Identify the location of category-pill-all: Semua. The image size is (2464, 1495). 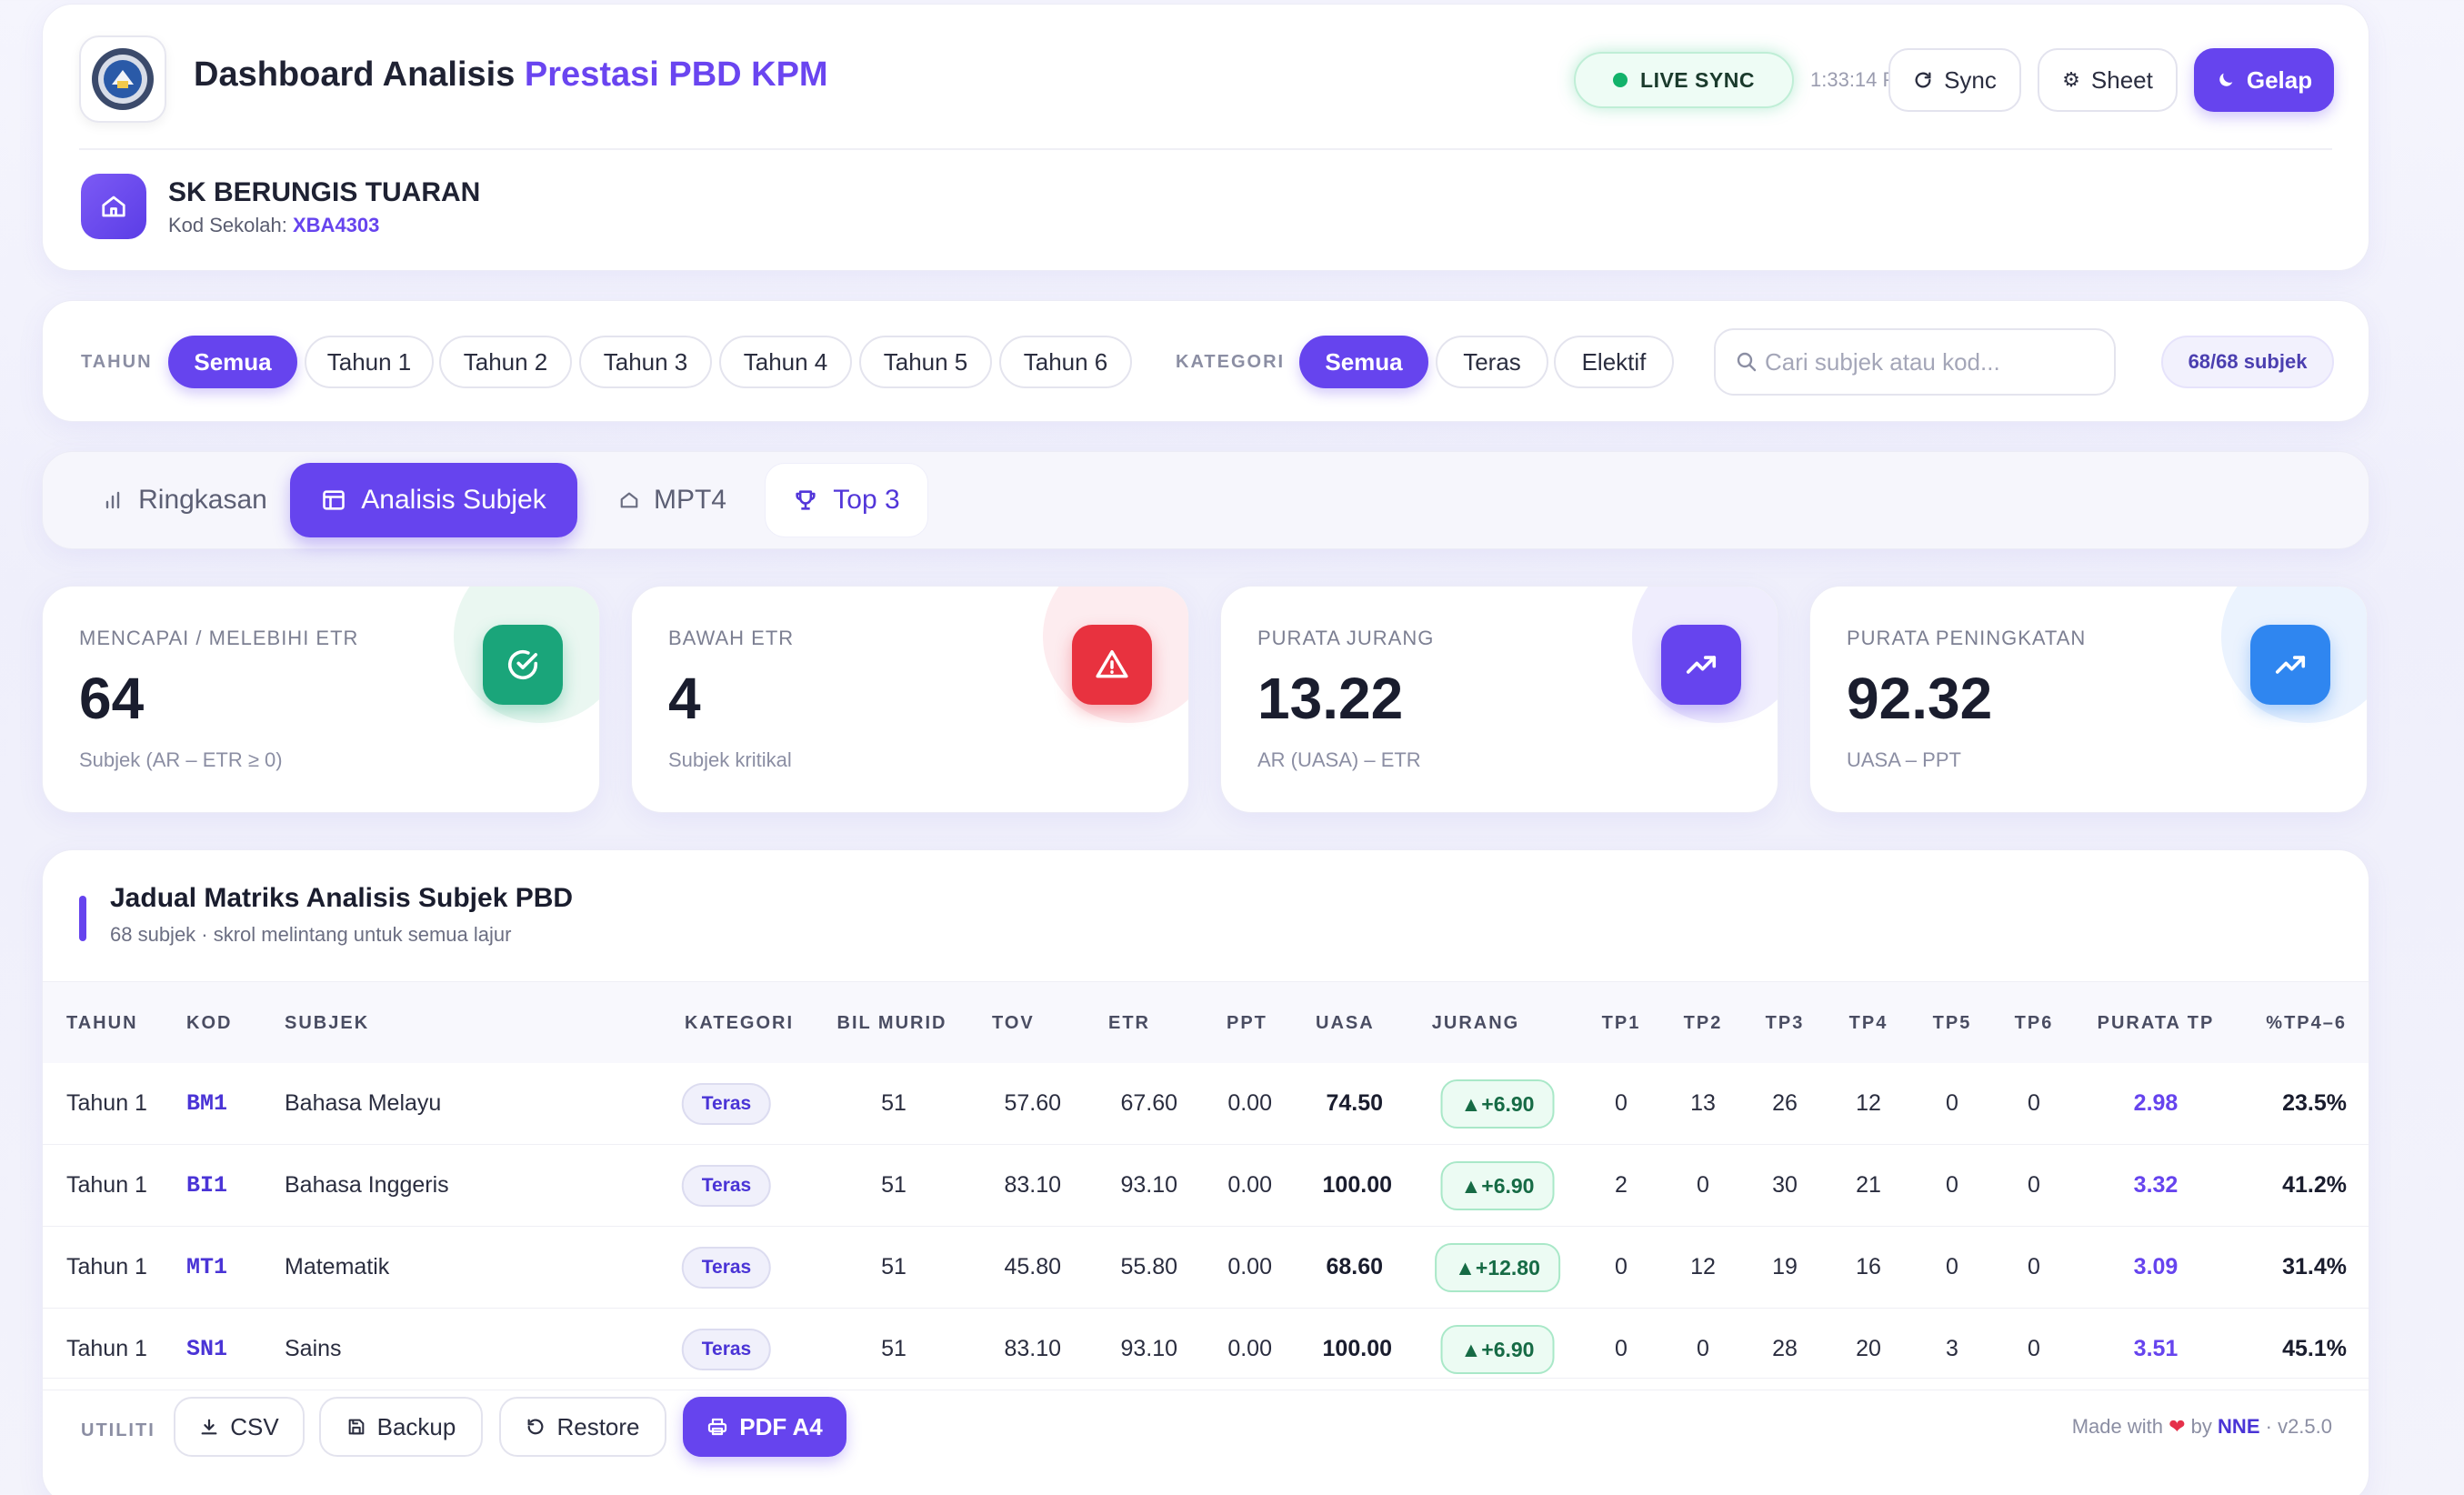
(1364, 362).